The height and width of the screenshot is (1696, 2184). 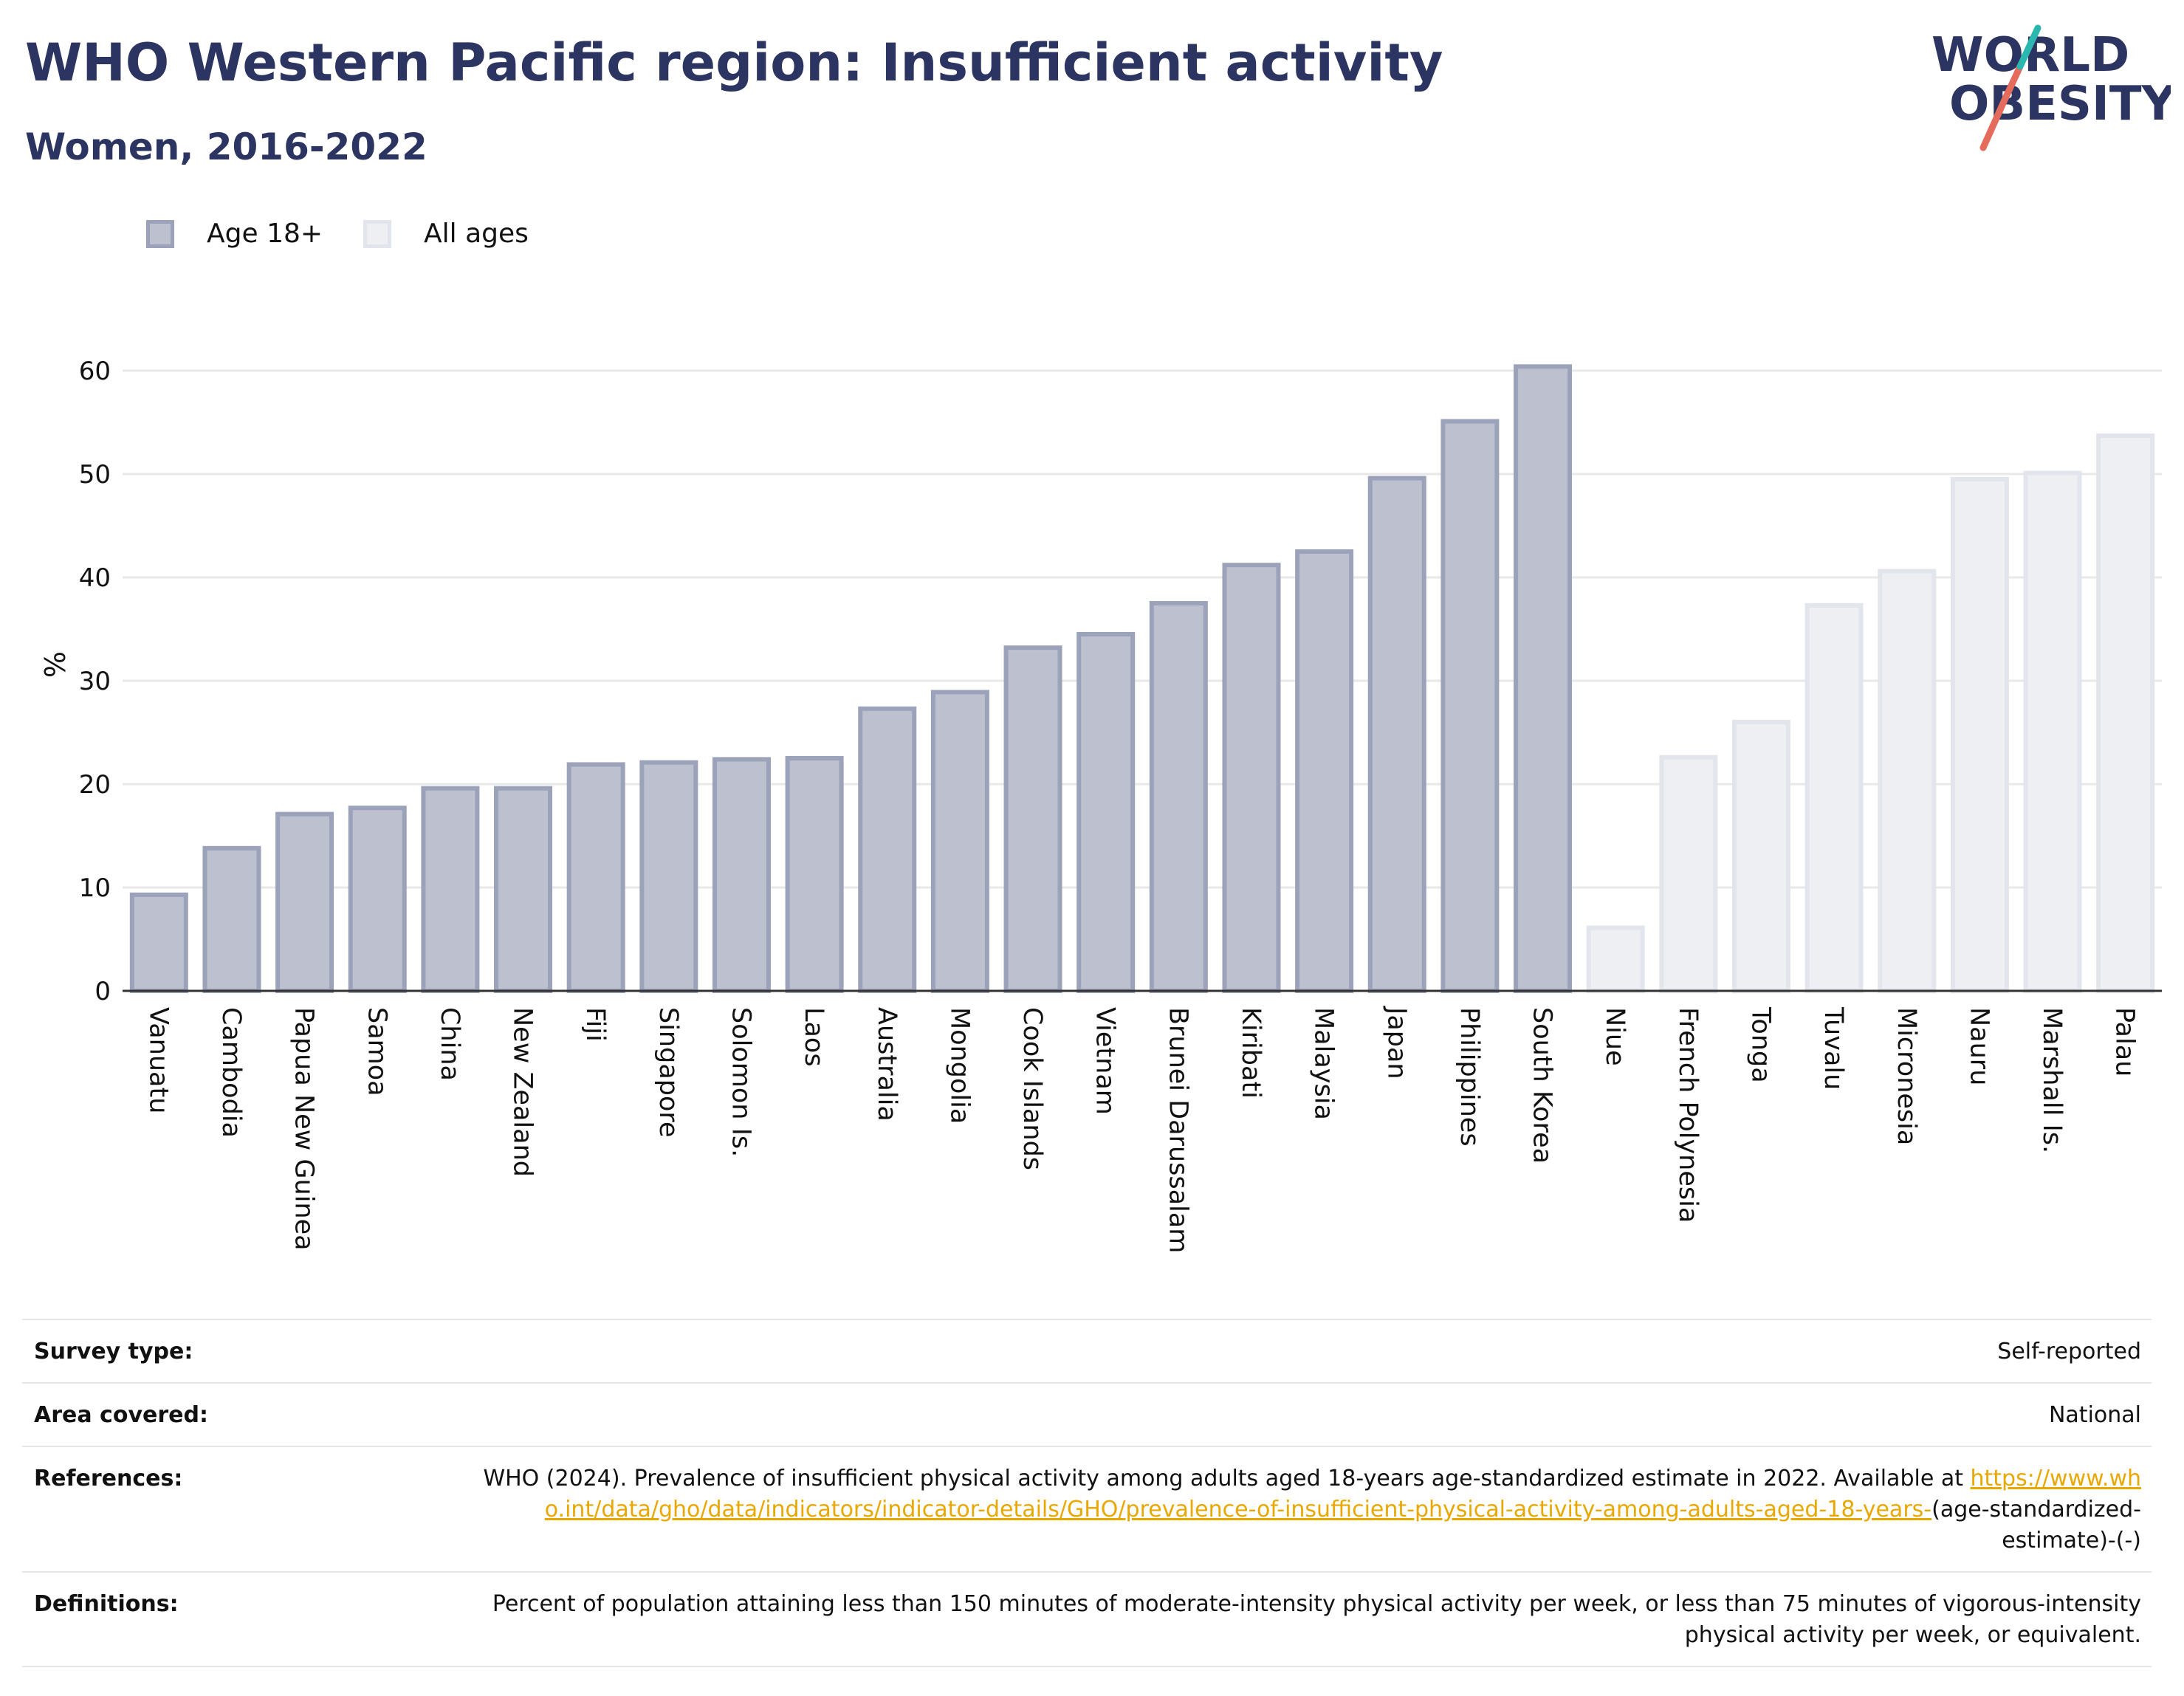 What do you see at coordinates (2125, 1042) in the screenshot?
I see `x-tick-label: Palau` at bounding box center [2125, 1042].